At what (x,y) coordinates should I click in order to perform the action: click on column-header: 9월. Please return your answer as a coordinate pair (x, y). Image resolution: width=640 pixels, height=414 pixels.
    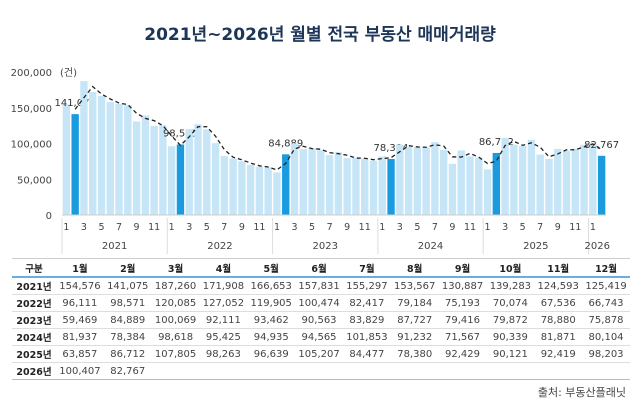
    Looking at the image, I should click on (462, 268).